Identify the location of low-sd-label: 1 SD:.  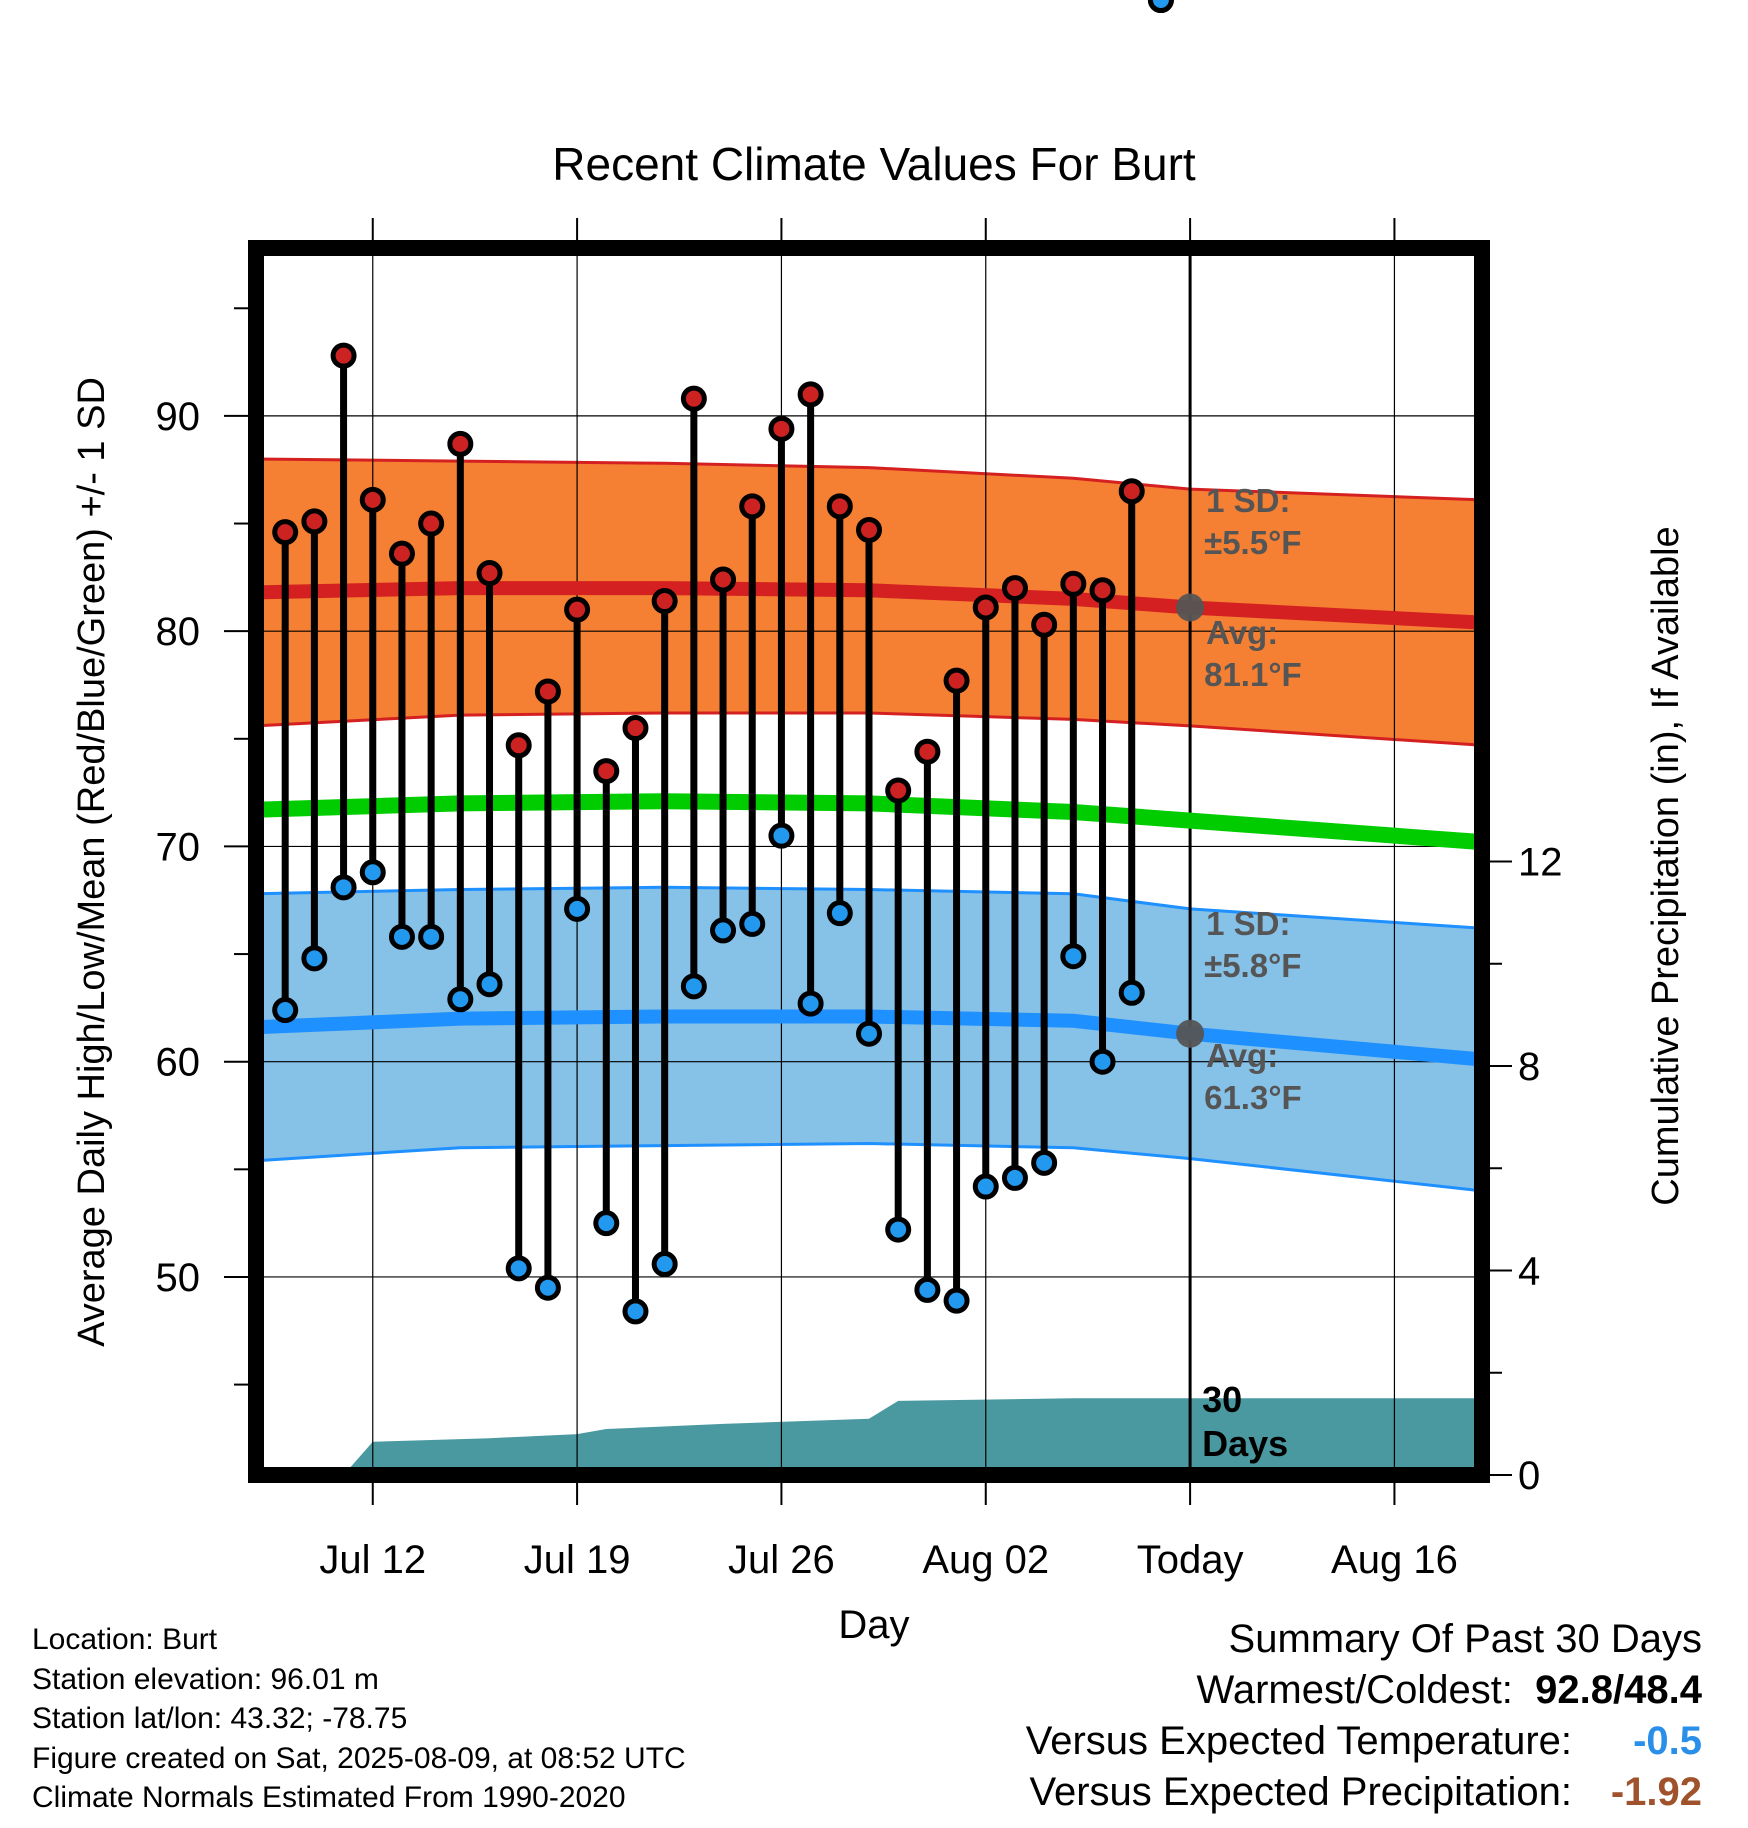
(1248, 923).